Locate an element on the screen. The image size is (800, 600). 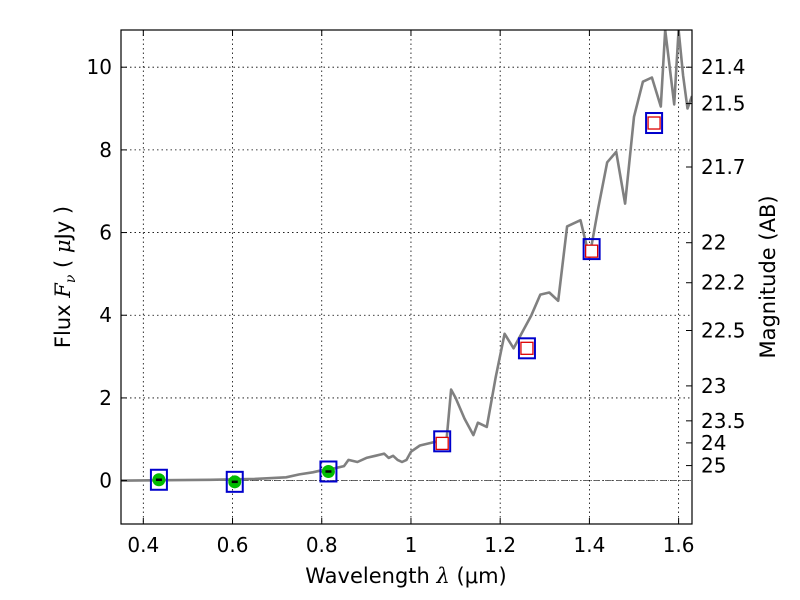
x-tick-label: 0.8 is located at coordinates (322, 545).